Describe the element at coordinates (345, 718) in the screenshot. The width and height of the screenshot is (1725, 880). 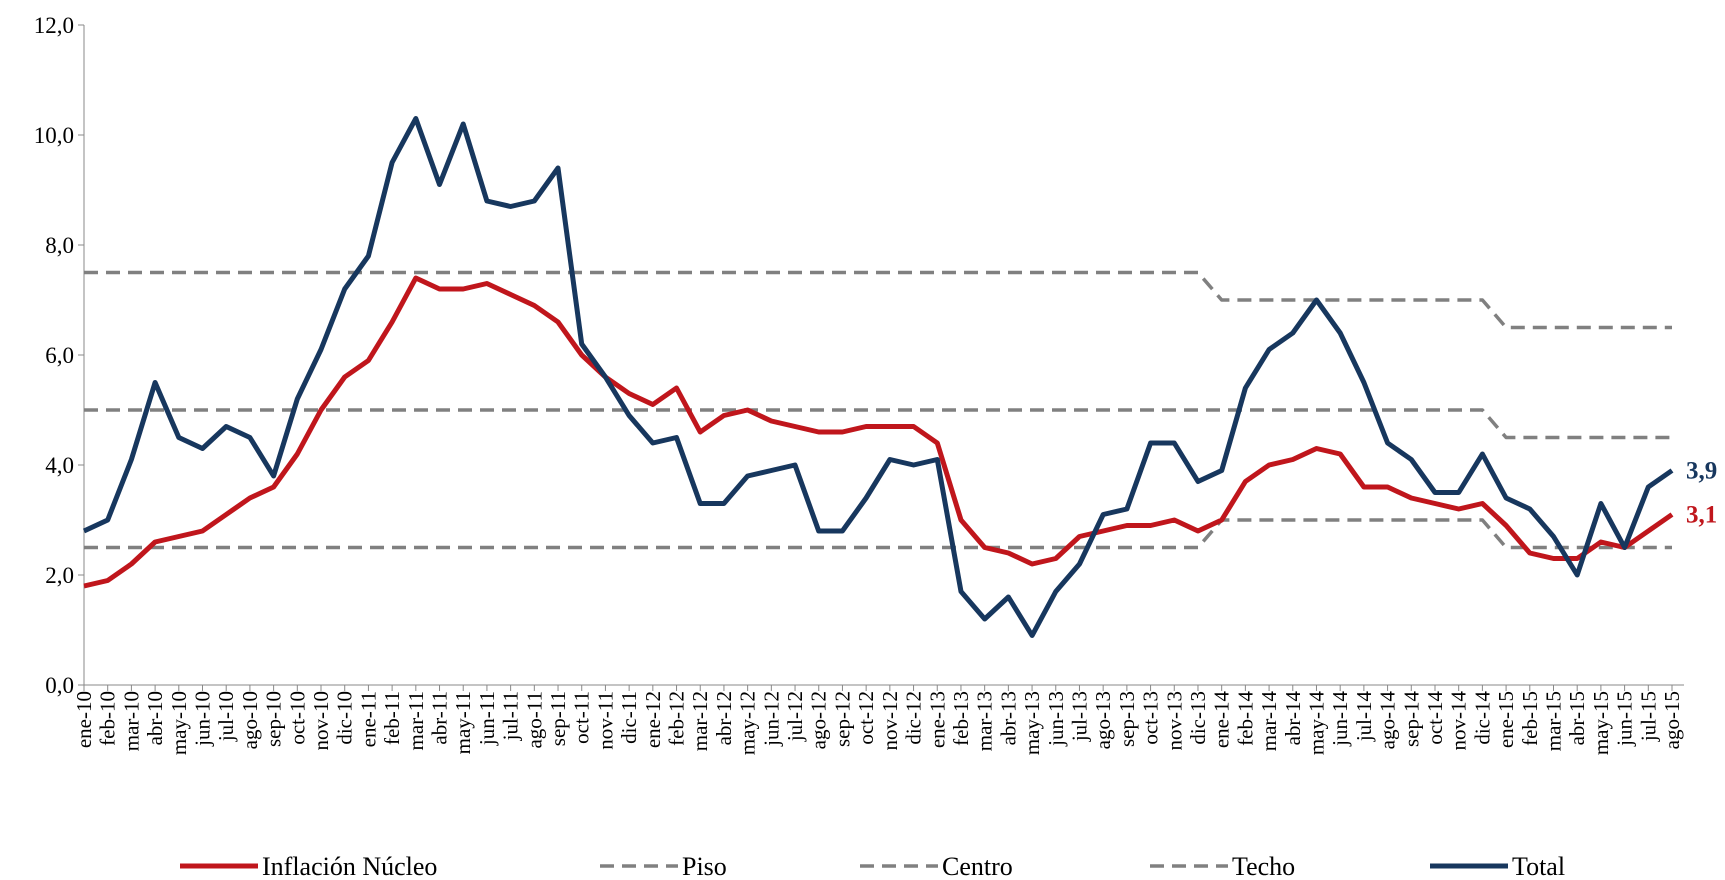
I see `x-tick-label: dic-10` at that location.